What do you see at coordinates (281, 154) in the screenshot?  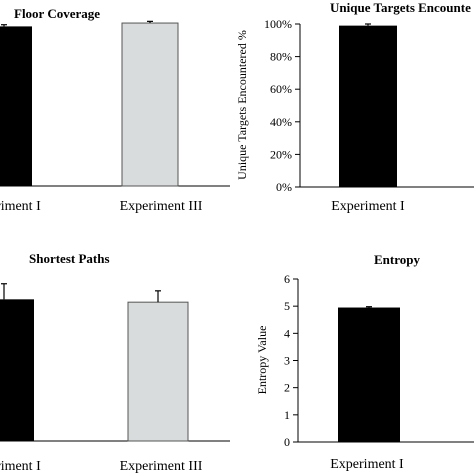 I see `unique-targets-y-tick-label: 20%` at bounding box center [281, 154].